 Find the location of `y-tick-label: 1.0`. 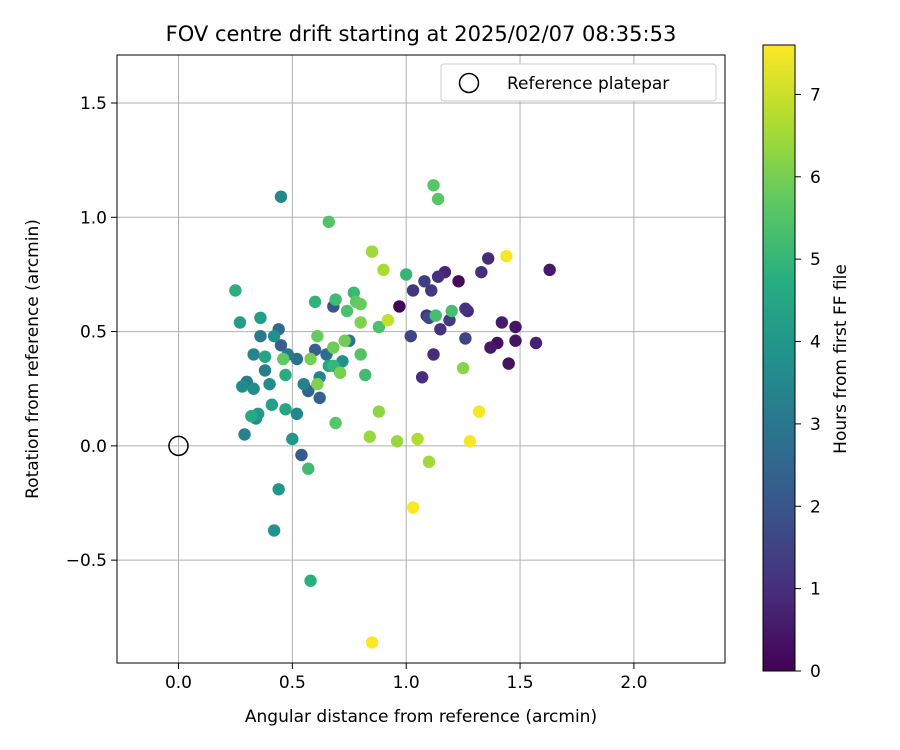

y-tick-label: 1.0 is located at coordinates (93, 218).